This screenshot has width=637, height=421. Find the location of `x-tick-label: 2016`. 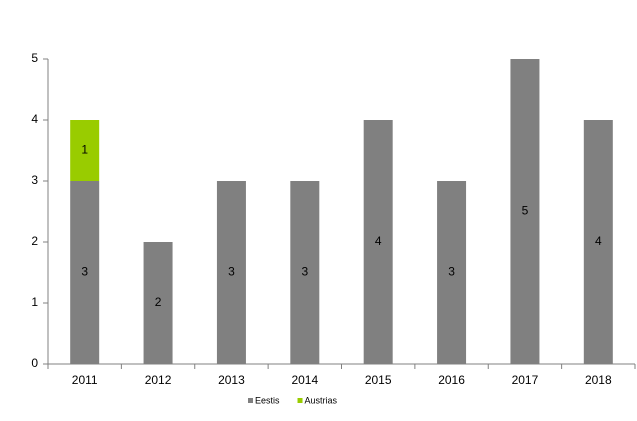

x-tick-label: 2016 is located at coordinates (451, 380).